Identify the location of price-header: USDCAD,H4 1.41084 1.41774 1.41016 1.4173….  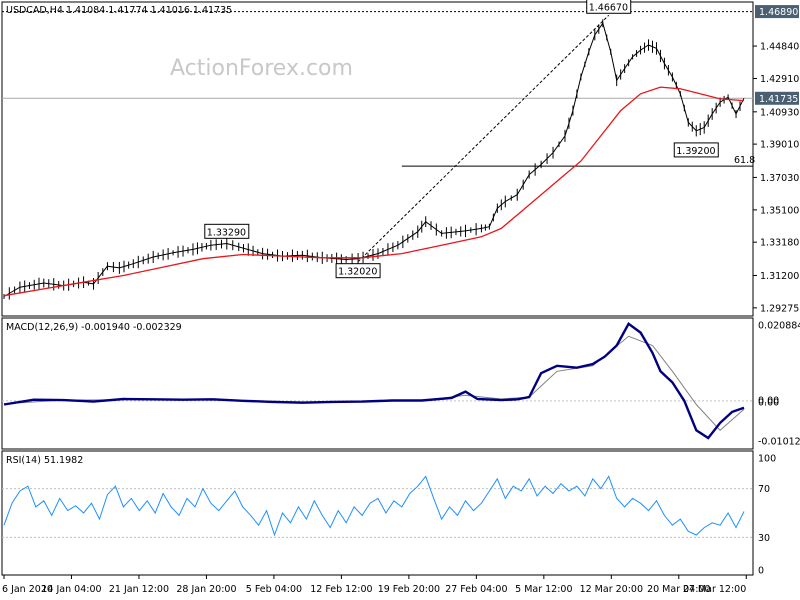
(119, 10).